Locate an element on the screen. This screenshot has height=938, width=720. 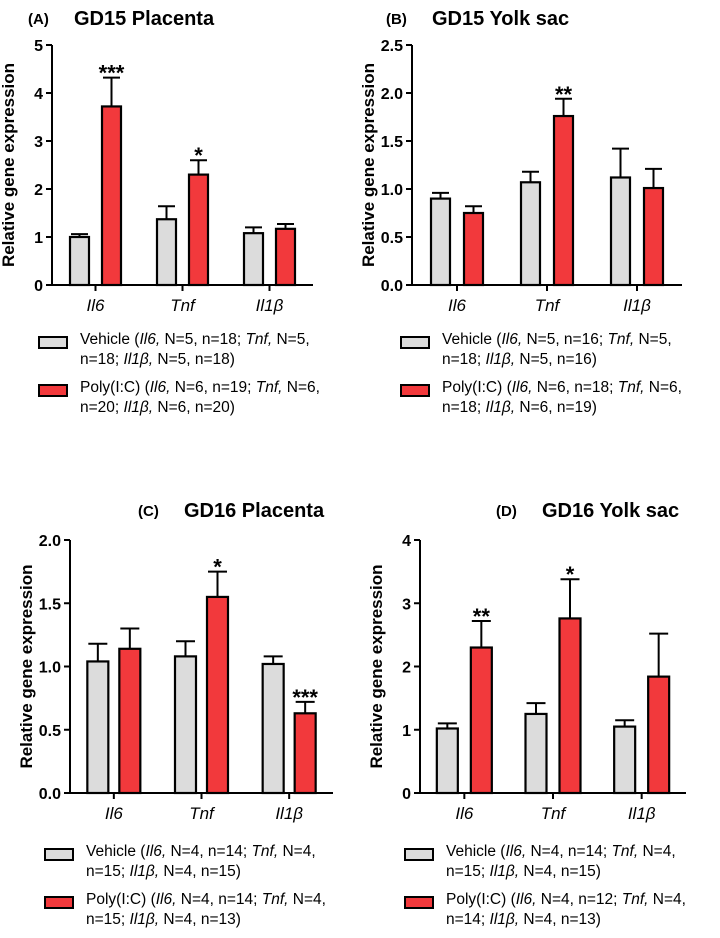
legend-text-part: N=4, n=14; is located at coordinates (219, 899).